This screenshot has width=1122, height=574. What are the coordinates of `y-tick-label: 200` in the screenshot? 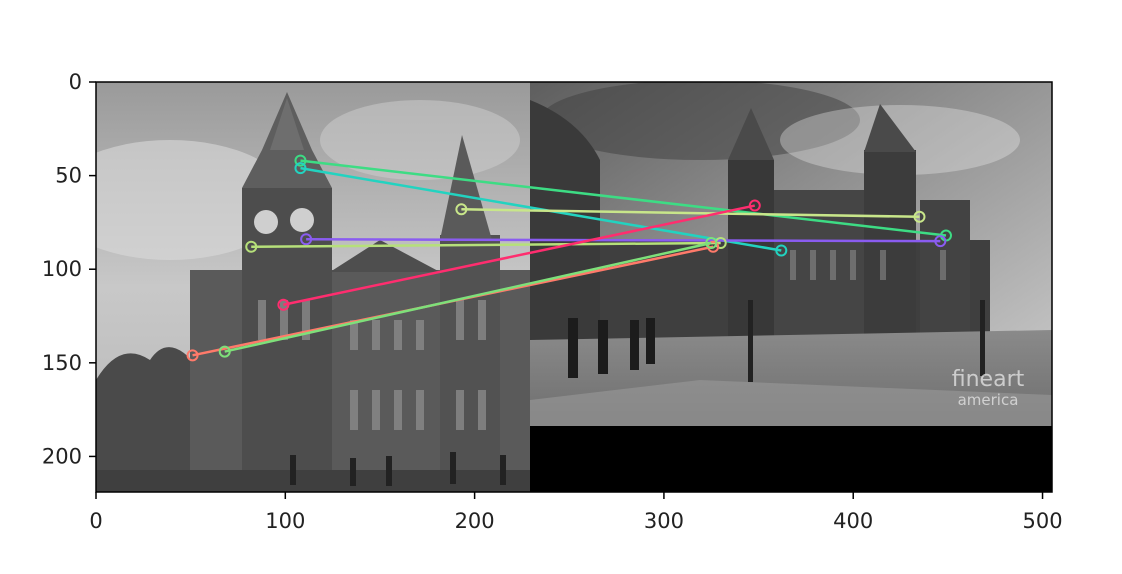 It's located at (62, 456).